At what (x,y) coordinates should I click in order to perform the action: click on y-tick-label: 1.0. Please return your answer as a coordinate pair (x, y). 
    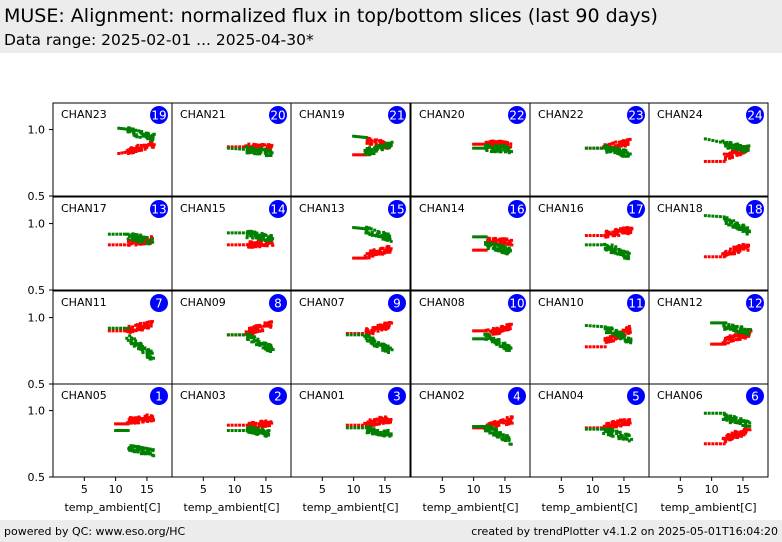
    Looking at the image, I should click on (37, 411).